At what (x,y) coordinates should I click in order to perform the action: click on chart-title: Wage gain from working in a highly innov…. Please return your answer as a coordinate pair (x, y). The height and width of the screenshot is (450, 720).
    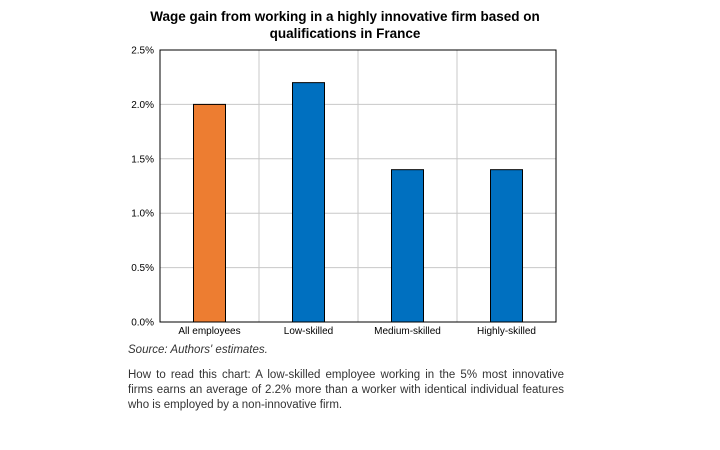
    Looking at the image, I should click on (345, 25).